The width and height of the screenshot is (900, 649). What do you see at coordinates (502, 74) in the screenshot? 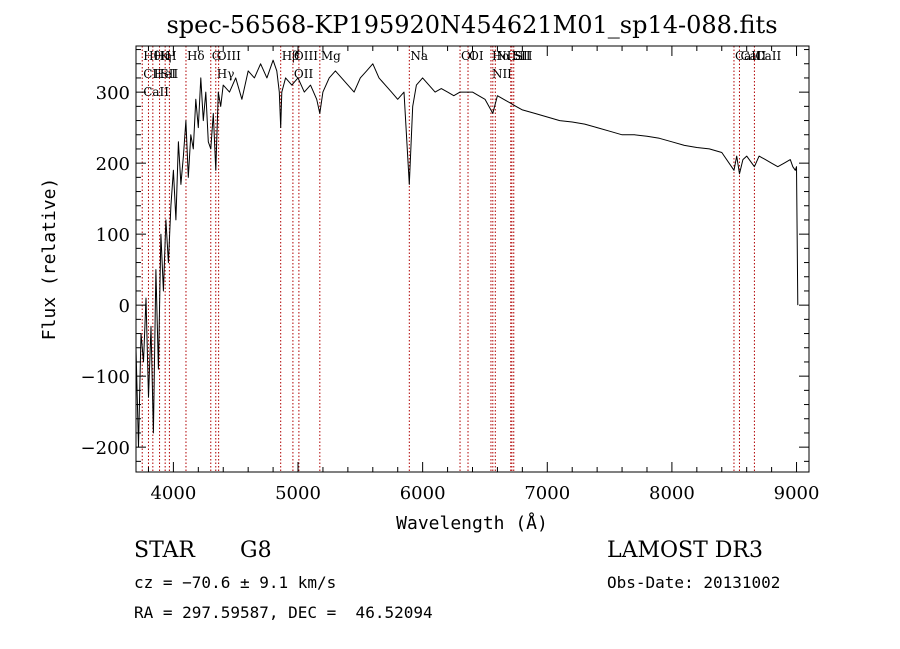
I see `line-marker-label-17-1: NII` at bounding box center [502, 74].